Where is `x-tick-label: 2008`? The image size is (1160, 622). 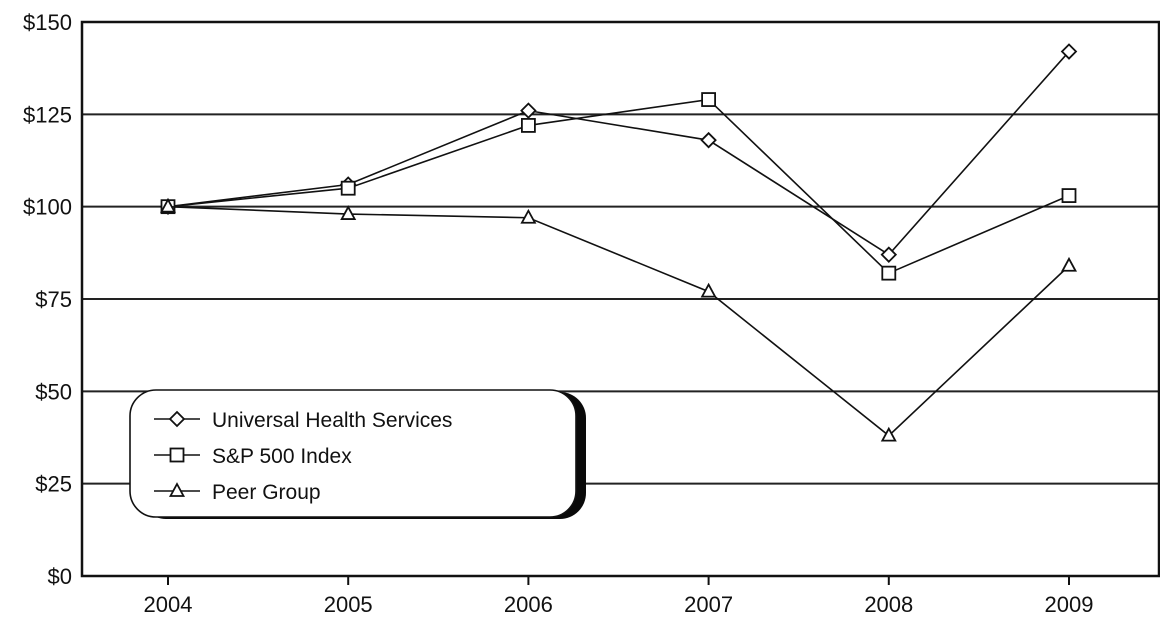
x-tick-label: 2008 is located at coordinates (888, 604).